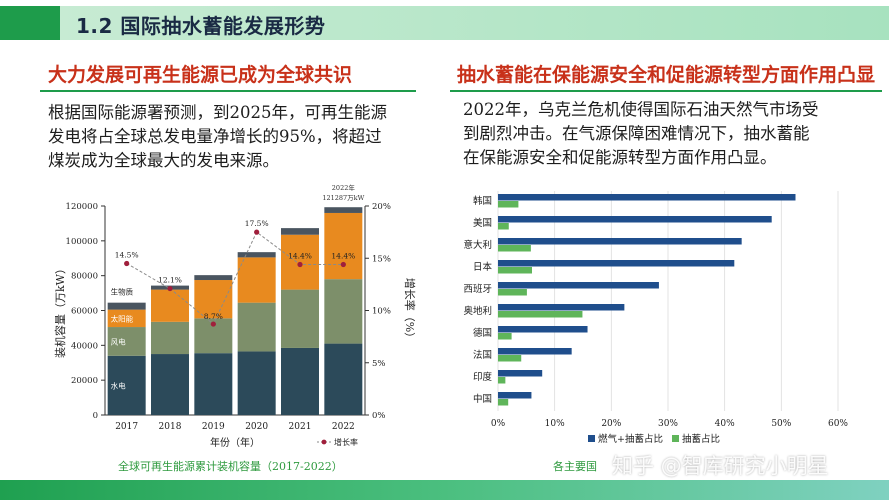 The image size is (889, 500). Describe the element at coordinates (170, 280) in the screenshot. I see `growth-rate-label: 12.1%` at that location.